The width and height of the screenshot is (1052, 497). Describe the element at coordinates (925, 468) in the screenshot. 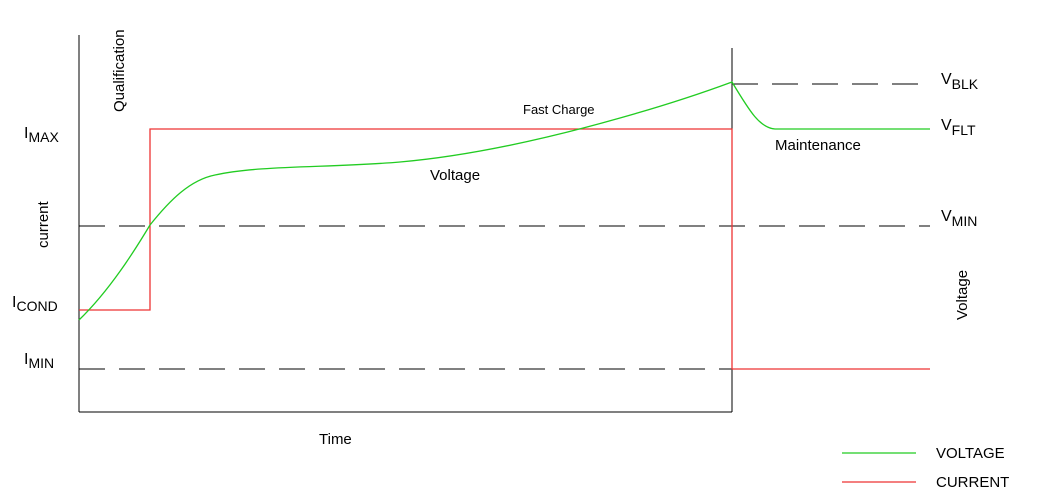

I see `legend: VOLTAGE CURRENT` at that location.